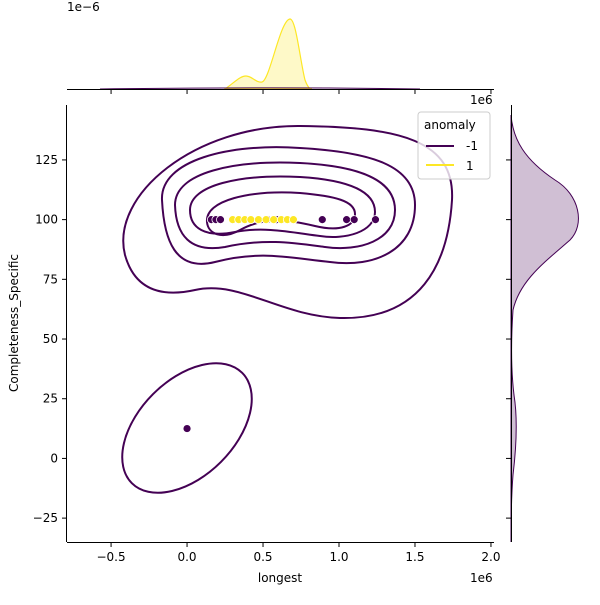 Image resolution: width=600 pixels, height=605 pixels. What do you see at coordinates (14, 323) in the screenshot?
I see `y-axis-label: Completeness_Specific` at bounding box center [14, 323].